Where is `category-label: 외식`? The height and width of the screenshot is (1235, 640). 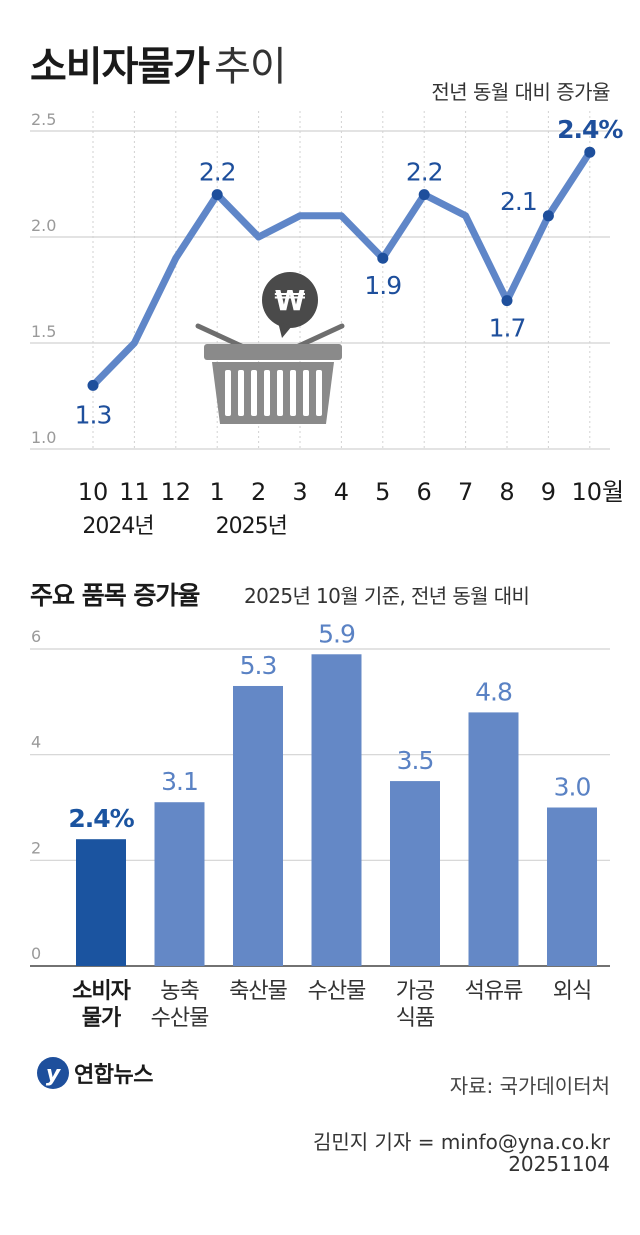 category-label: 외식 is located at coordinates (572, 991).